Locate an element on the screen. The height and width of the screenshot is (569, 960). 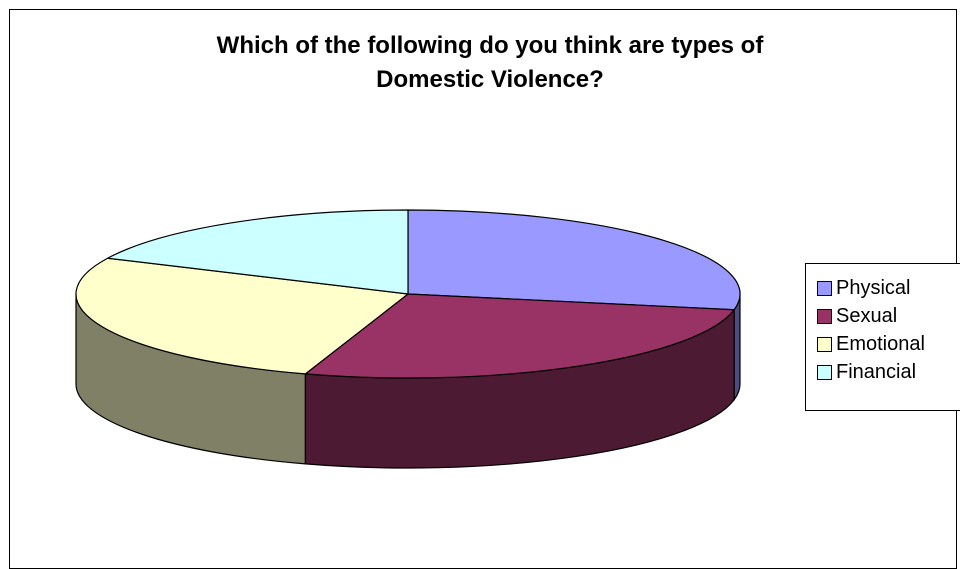
pie-slice-physical is located at coordinates (574, 260).